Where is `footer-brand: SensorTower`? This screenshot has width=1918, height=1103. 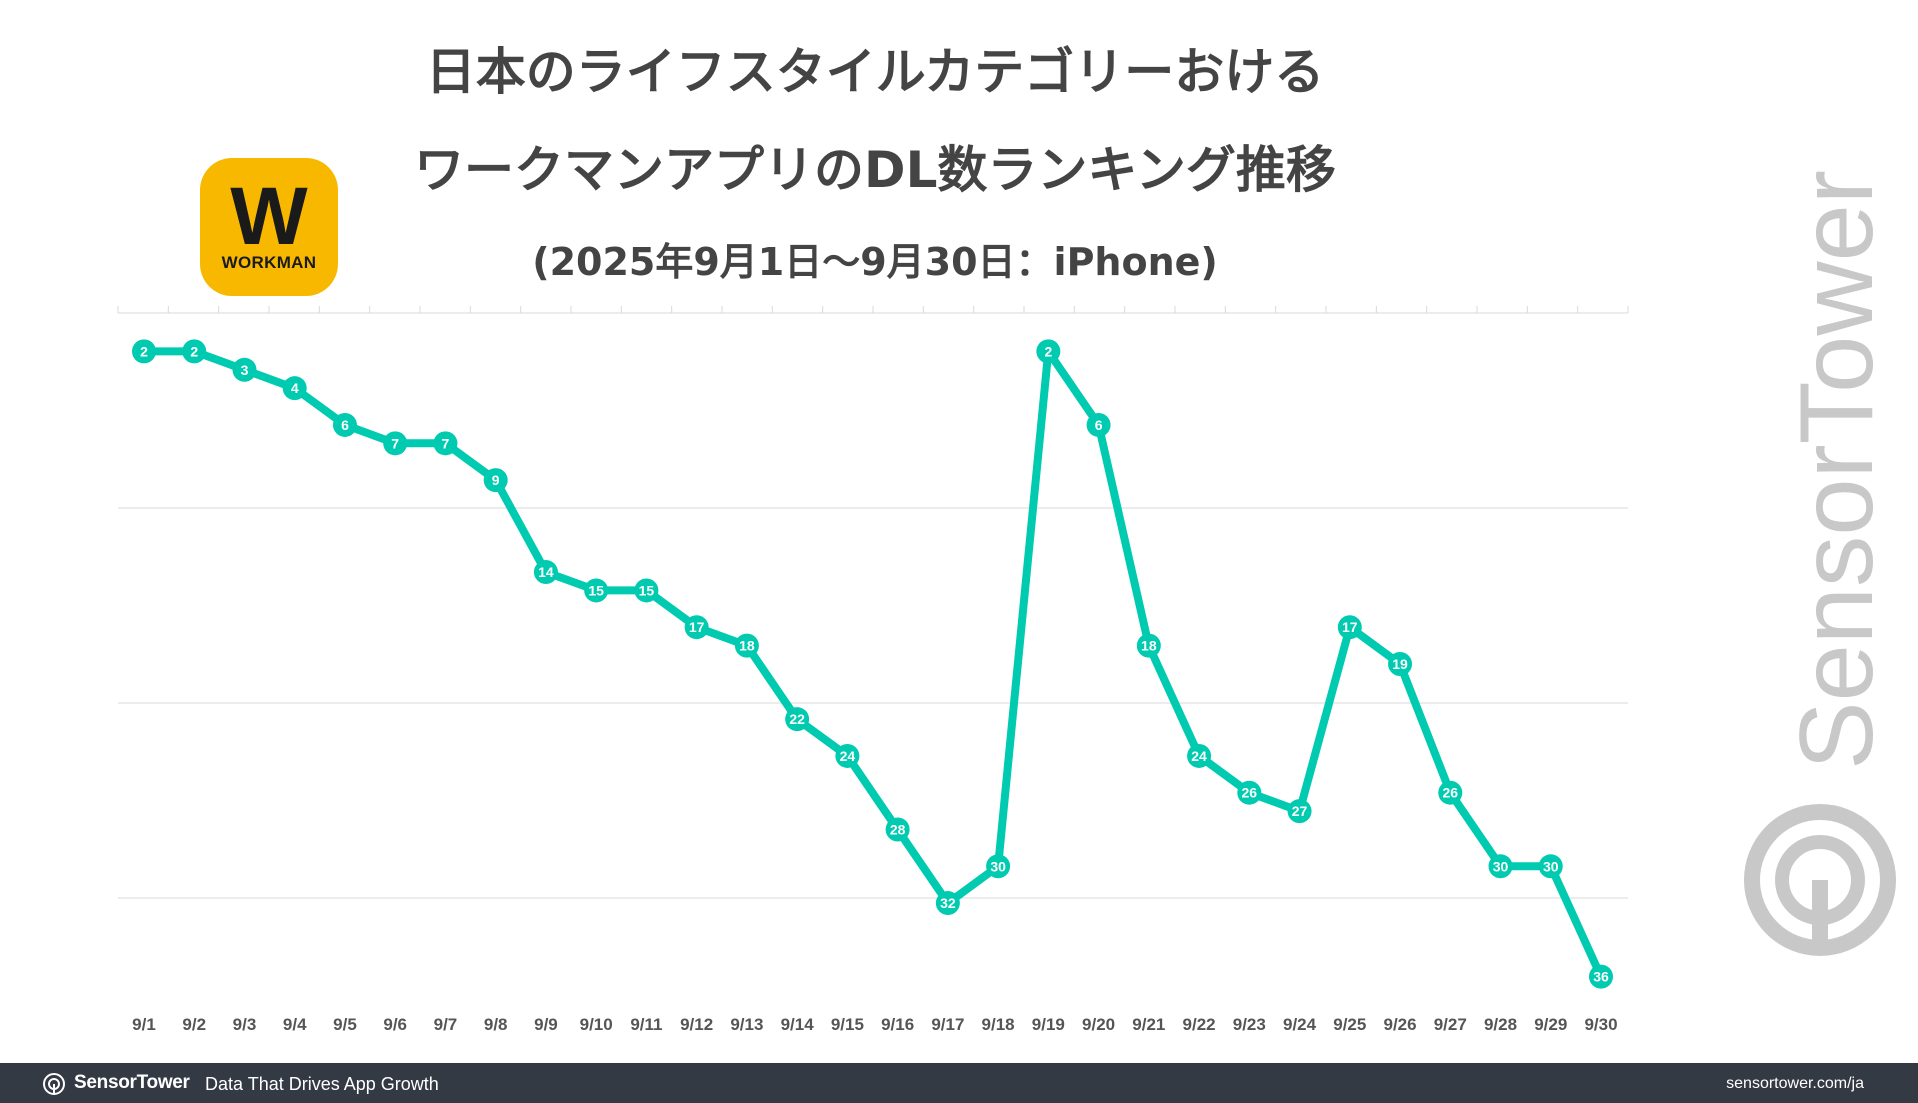 footer-brand: SensorTower is located at coordinates (132, 1082).